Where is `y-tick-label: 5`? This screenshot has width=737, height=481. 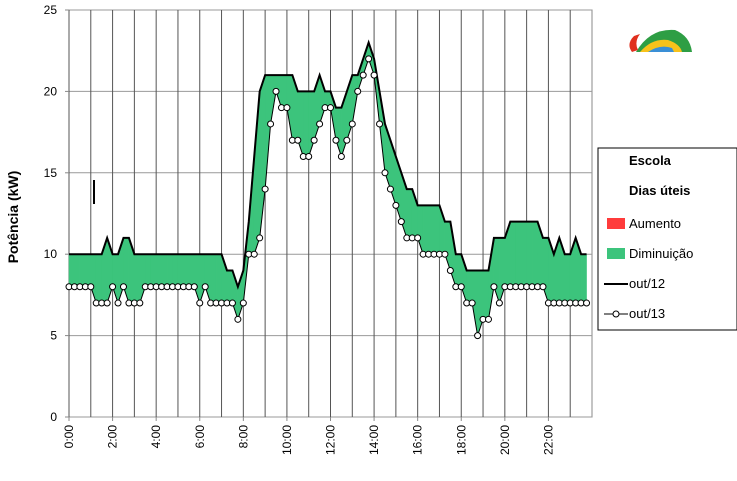
y-tick-label: 5 is located at coordinates (53, 336).